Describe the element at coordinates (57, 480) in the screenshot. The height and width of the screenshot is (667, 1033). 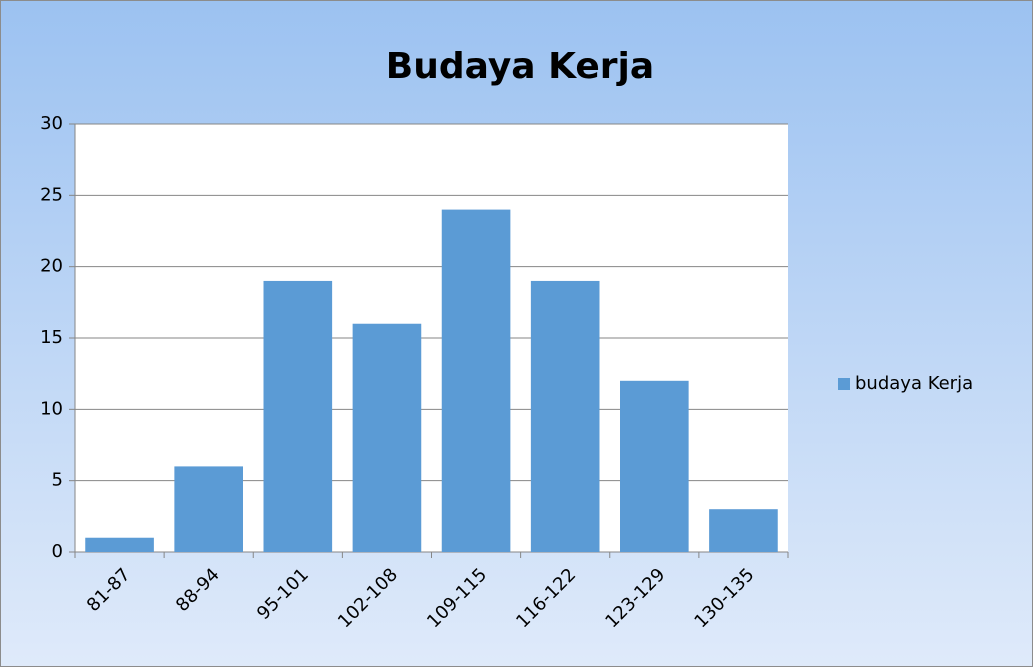
I see `y-tick-label: 5` at that location.